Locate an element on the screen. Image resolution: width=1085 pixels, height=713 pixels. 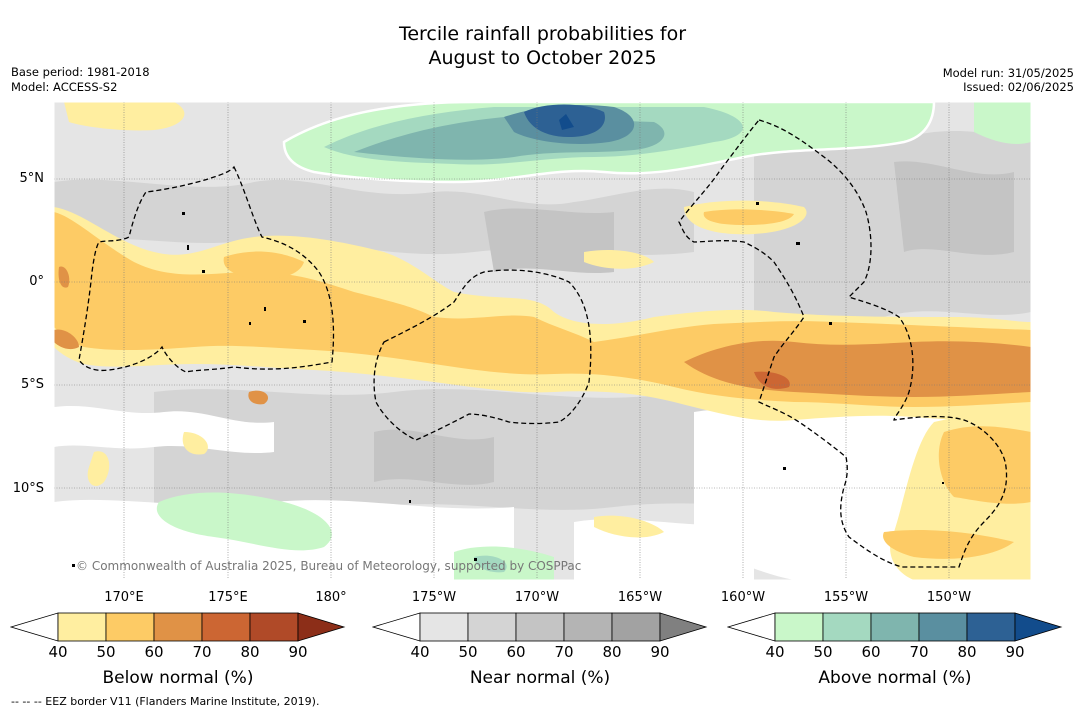
lat-label-0: 0° is located at coordinates (36, 281).